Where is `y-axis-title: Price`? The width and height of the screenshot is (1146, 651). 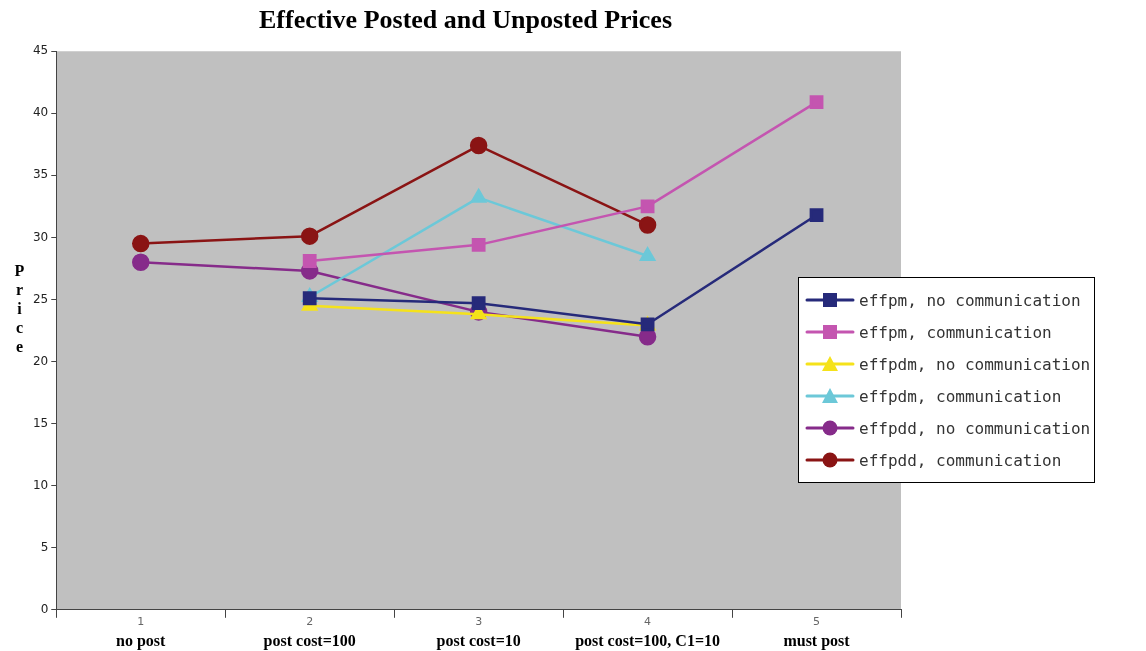
y-axis-title: Price is located at coordinates (19, 309).